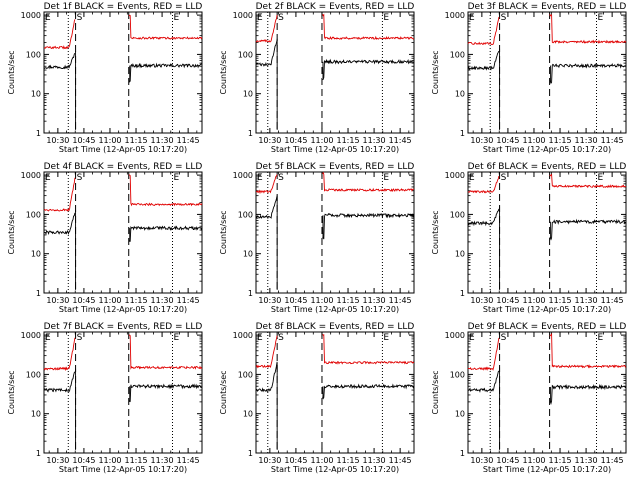 The image size is (640, 484). Describe the element at coordinates (335, 7) in the screenshot. I see `panel-title: Det 2f BLACK = Events, RED = LLD` at that location.